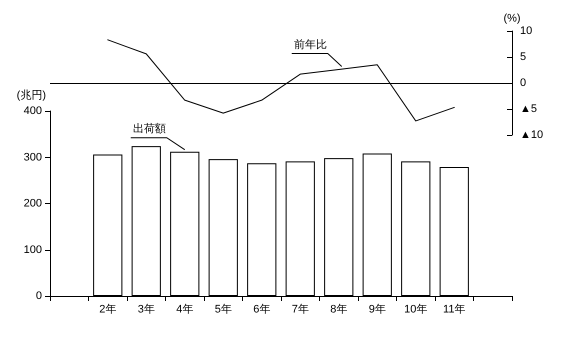 This screenshot has width=567, height=340. Describe the element at coordinates (529, 109) in the screenshot. I see `y-tick-label: ▲5` at that location.